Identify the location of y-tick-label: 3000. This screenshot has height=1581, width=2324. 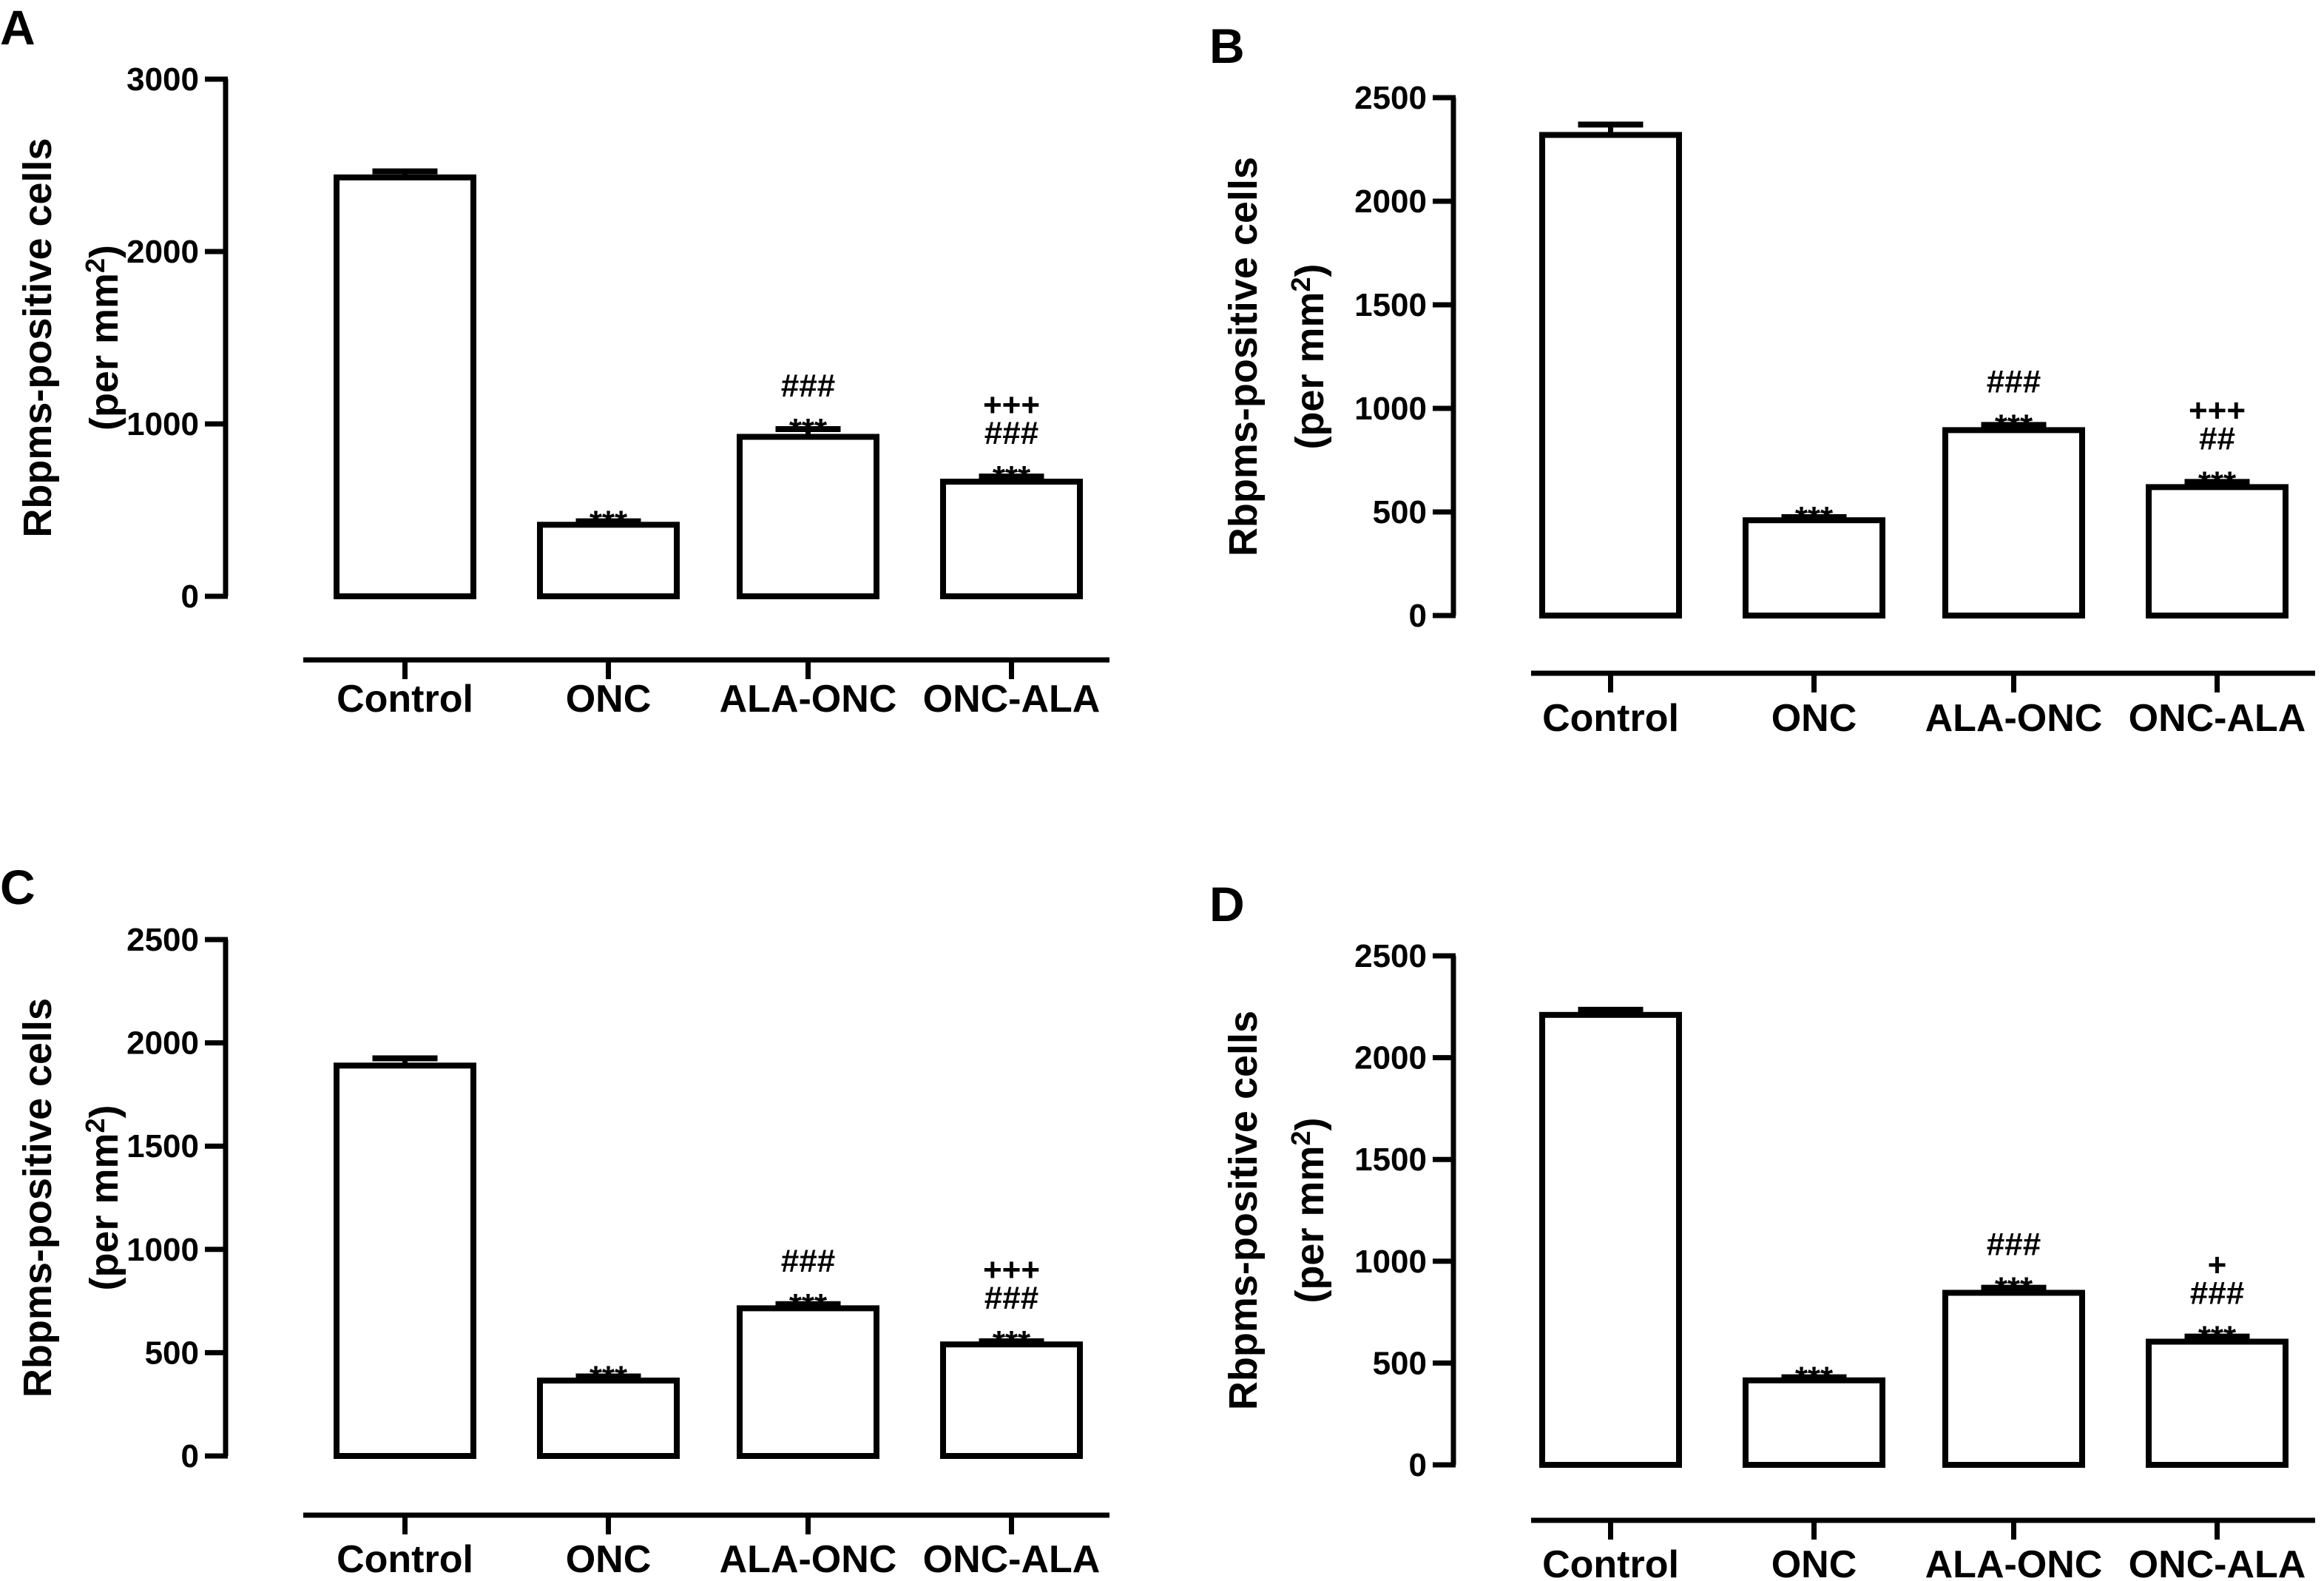
(162, 79).